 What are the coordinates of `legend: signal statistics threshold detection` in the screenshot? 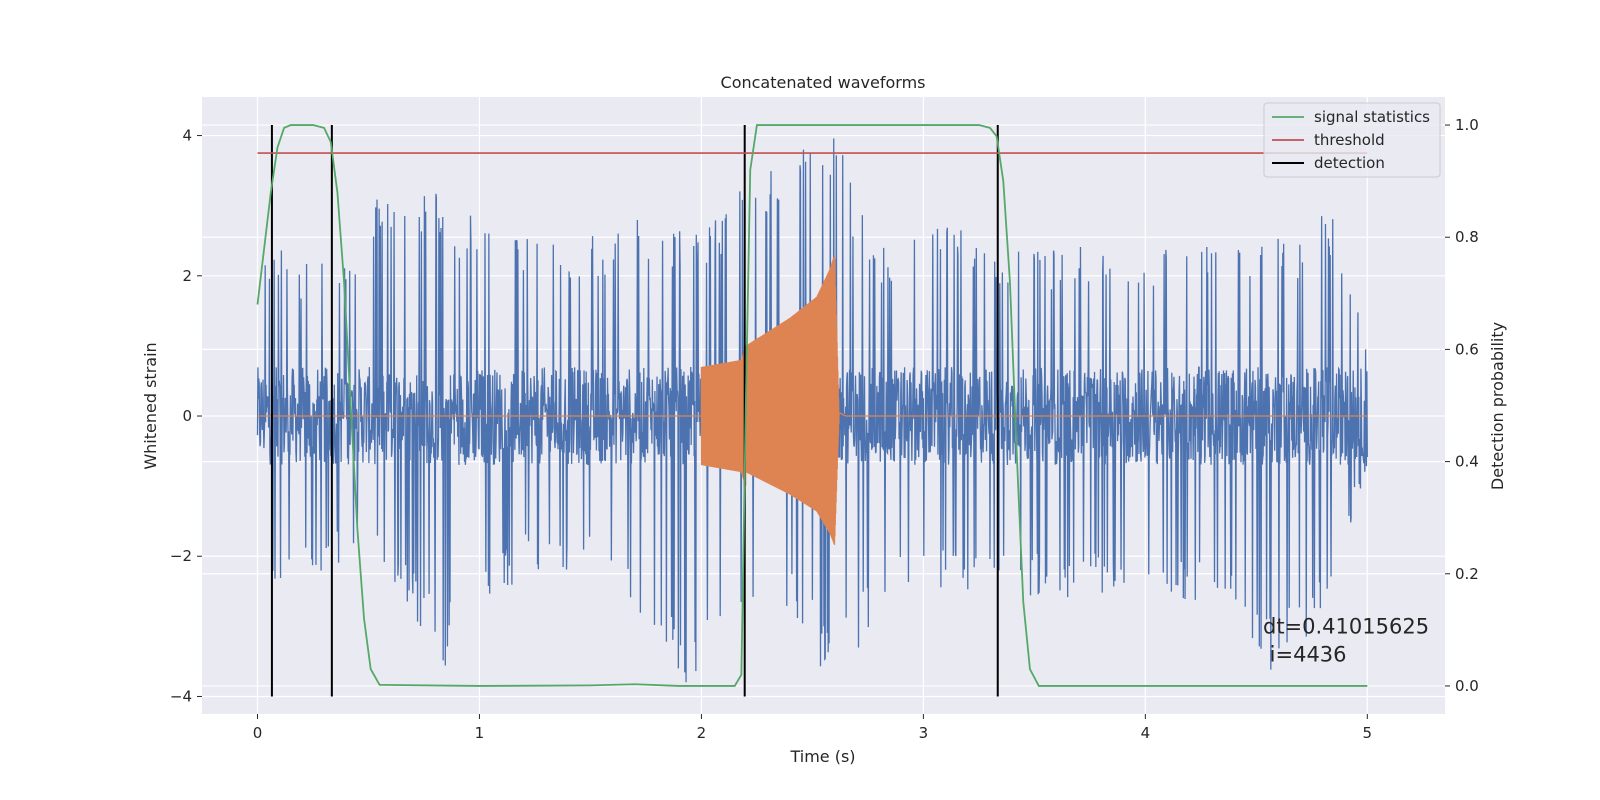 It's located at (1352, 140).